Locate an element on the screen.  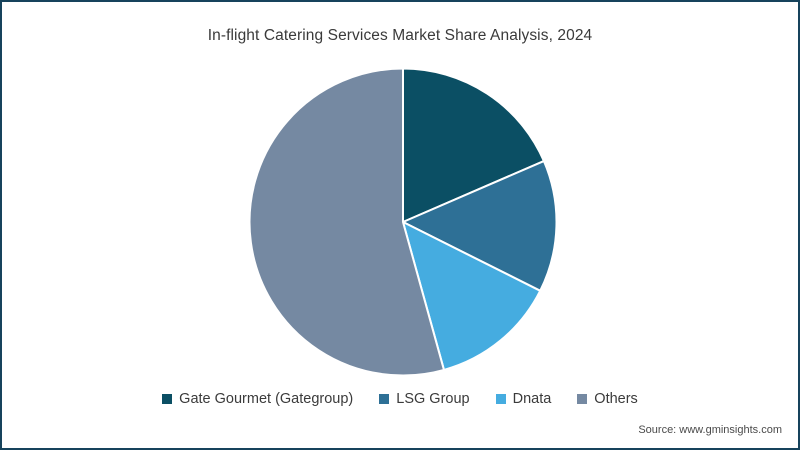
legend-item-label: Others is located at coordinates (616, 399).